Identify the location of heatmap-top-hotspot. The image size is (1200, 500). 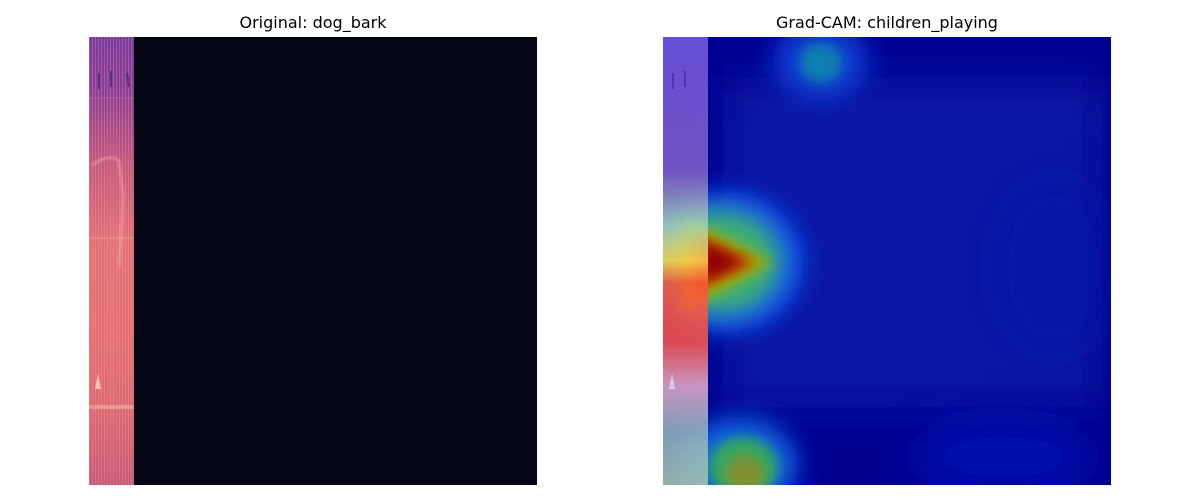
(821, 69).